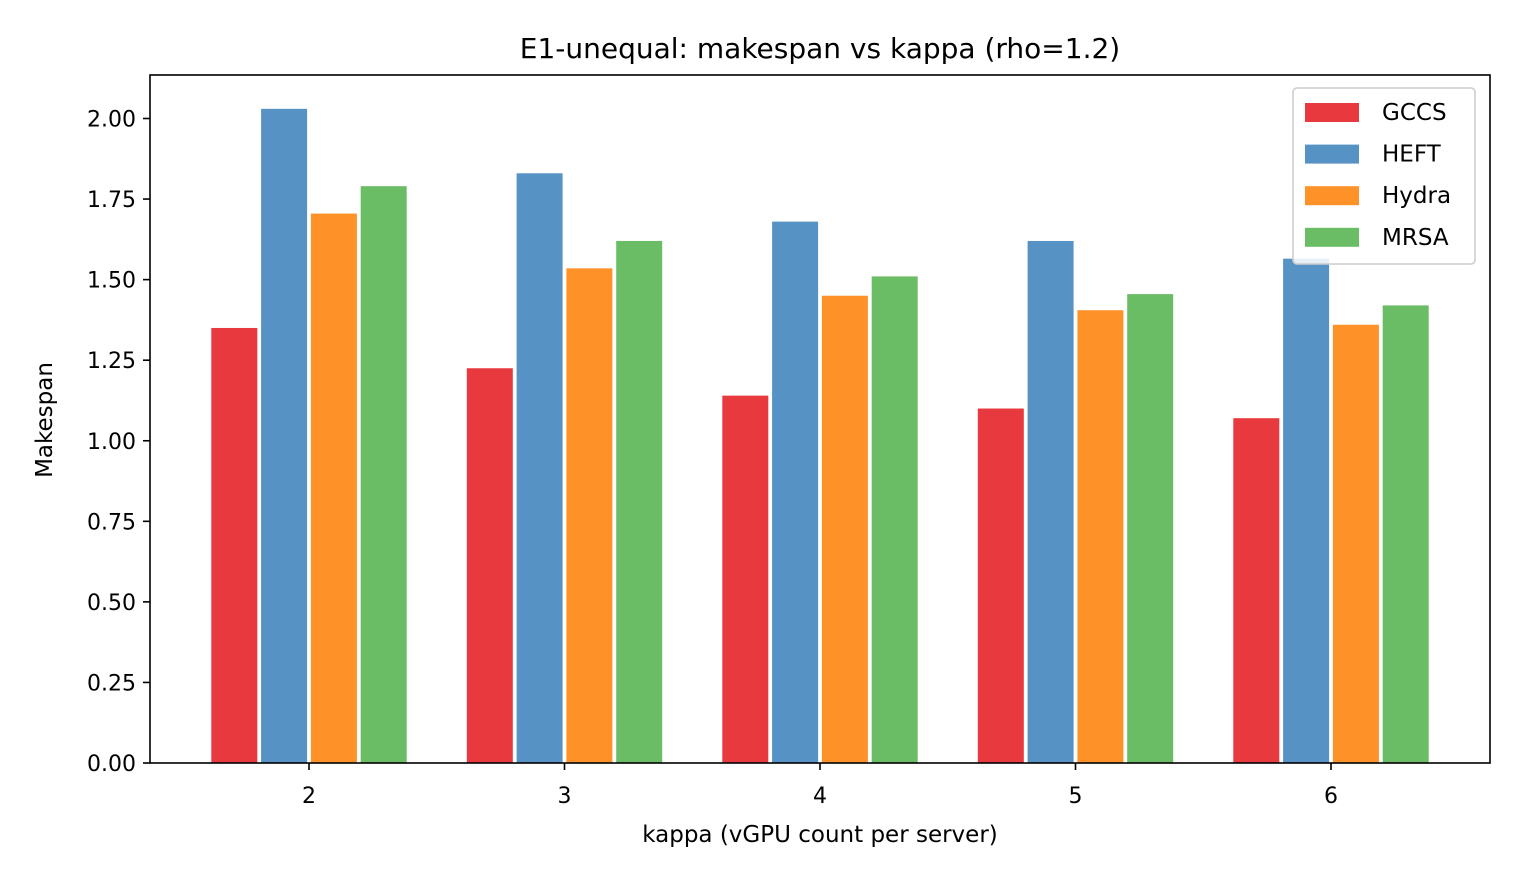 The height and width of the screenshot is (880, 1520). Describe the element at coordinates (111, 361) in the screenshot. I see `y-tick-label: 1.25` at that location.